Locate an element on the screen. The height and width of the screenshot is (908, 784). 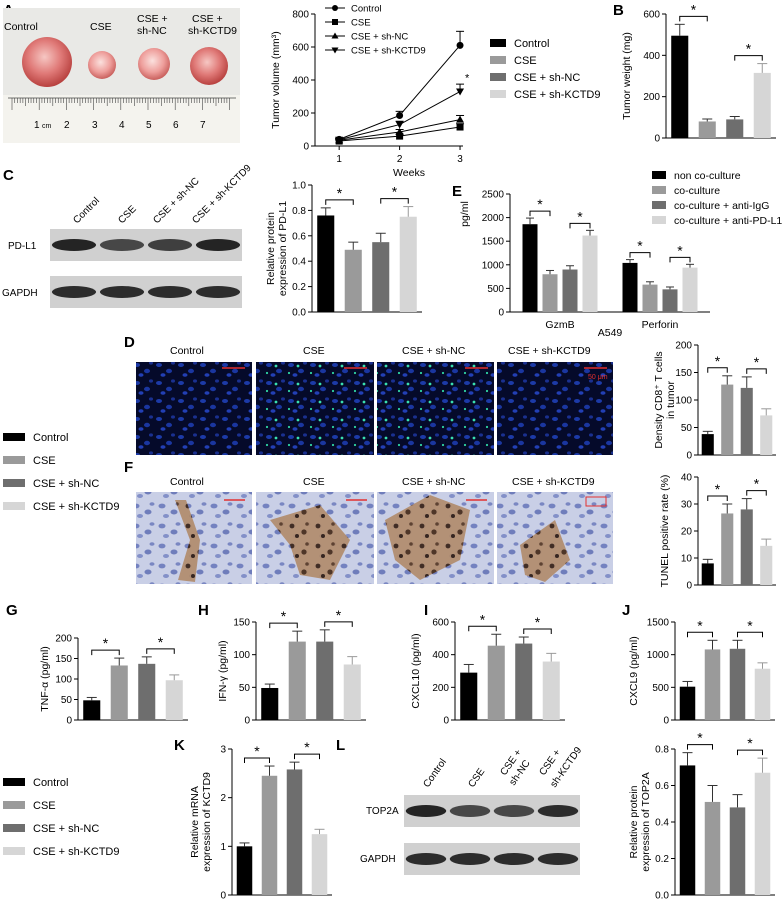
cxcl9-bar-chart: 0 500 1000 1500 * * CXCL9 (pg/ml) is located at coordinates (701, 672).